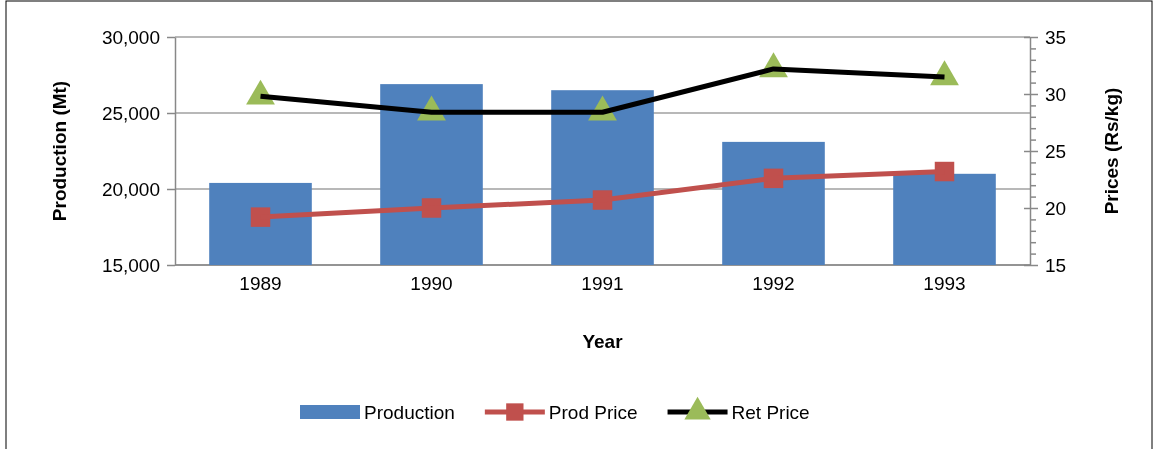  Describe the element at coordinates (1056, 37) in the screenshot. I see `y2-tick-label: 35` at that location.